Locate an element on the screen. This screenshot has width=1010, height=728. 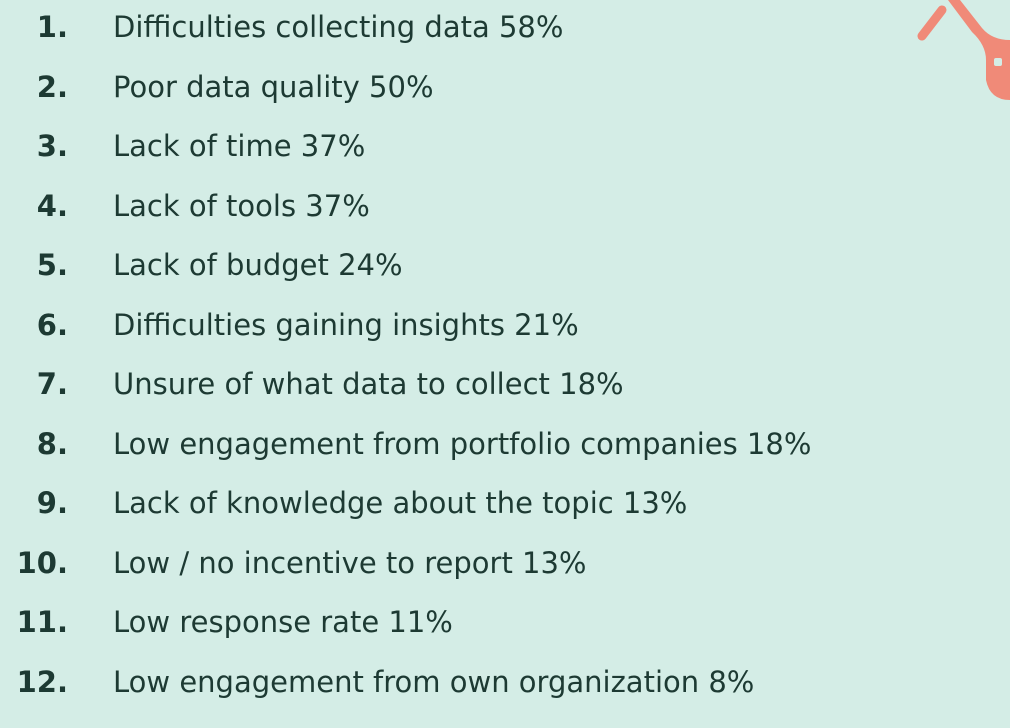
decoration is located at coordinates (963, 50).